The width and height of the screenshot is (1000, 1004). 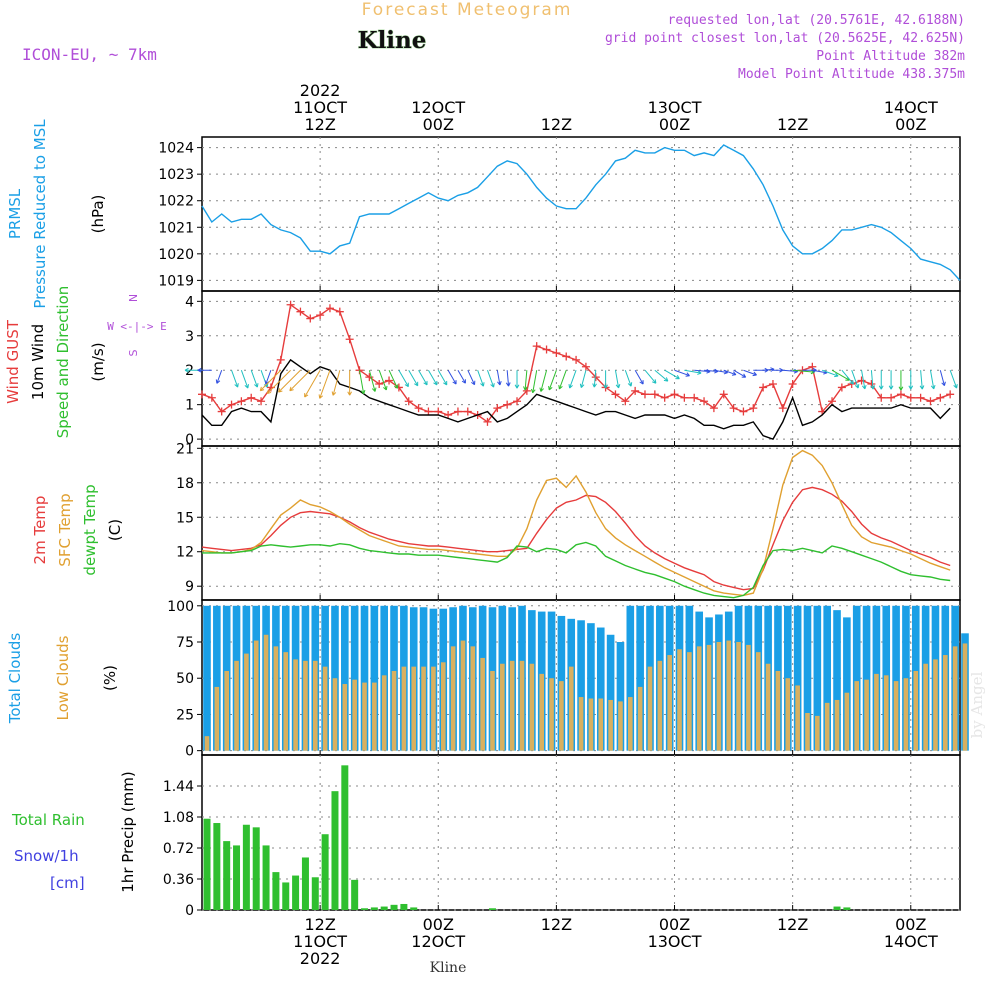 I want to click on y-tick-label: 4, so click(x=189, y=302).